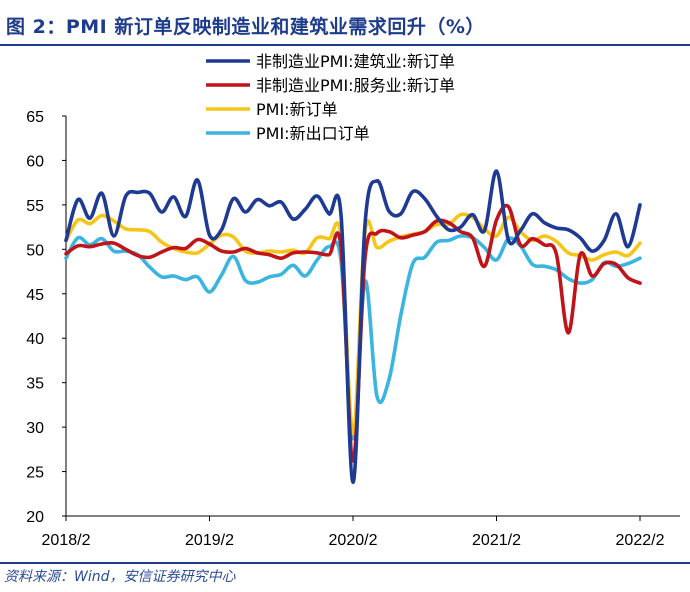 This screenshot has height=592, width=690. Describe the element at coordinates (345, 563) in the screenshot. I see `source-rule` at that location.